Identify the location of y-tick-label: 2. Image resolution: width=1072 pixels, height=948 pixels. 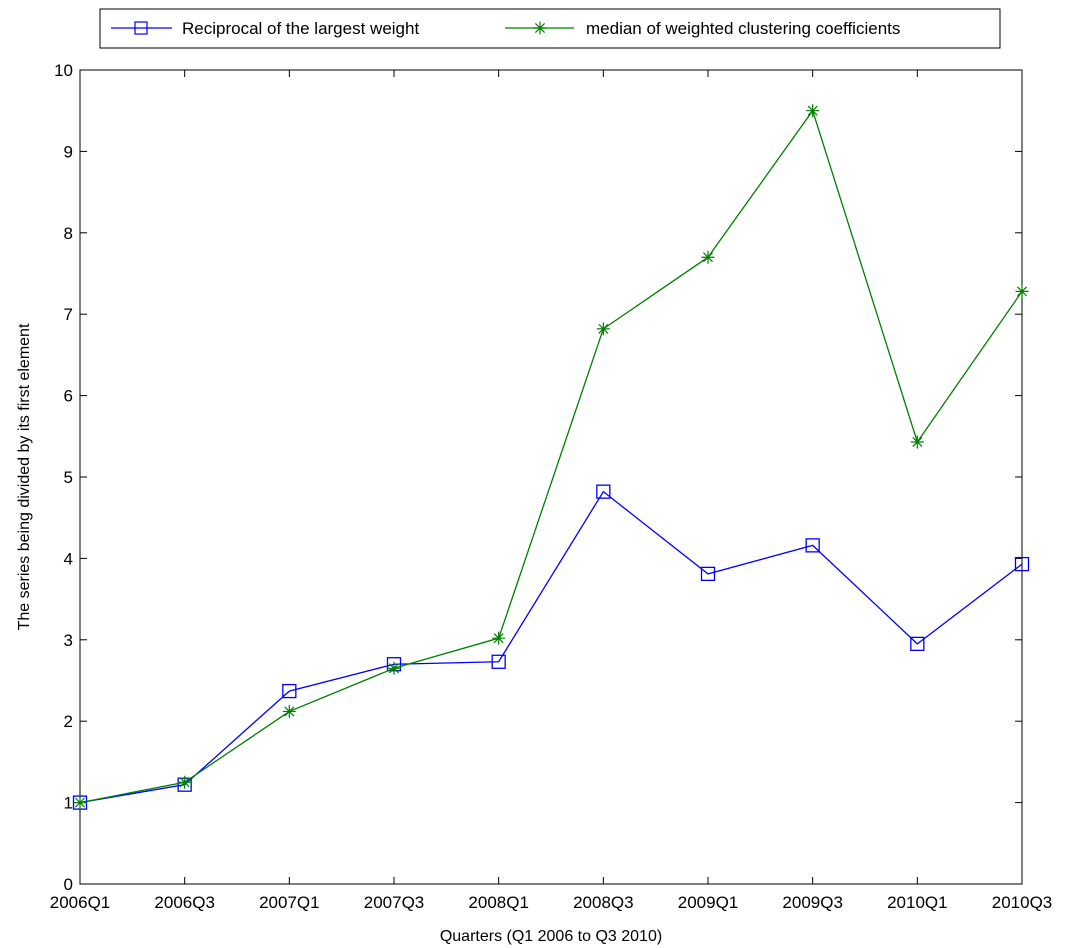
(68, 721).